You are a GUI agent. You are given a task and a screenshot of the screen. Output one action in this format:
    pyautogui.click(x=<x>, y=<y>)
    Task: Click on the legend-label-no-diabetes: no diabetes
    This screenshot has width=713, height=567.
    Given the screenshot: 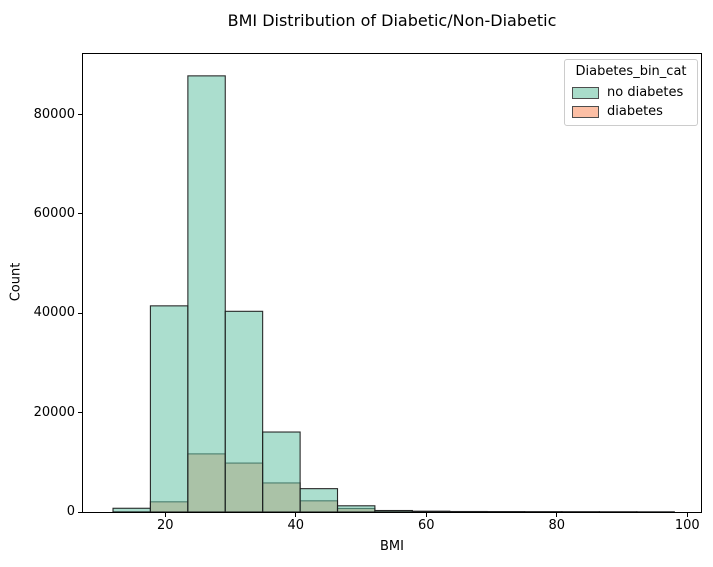 What is the action you would take?
    pyautogui.click(x=645, y=92)
    